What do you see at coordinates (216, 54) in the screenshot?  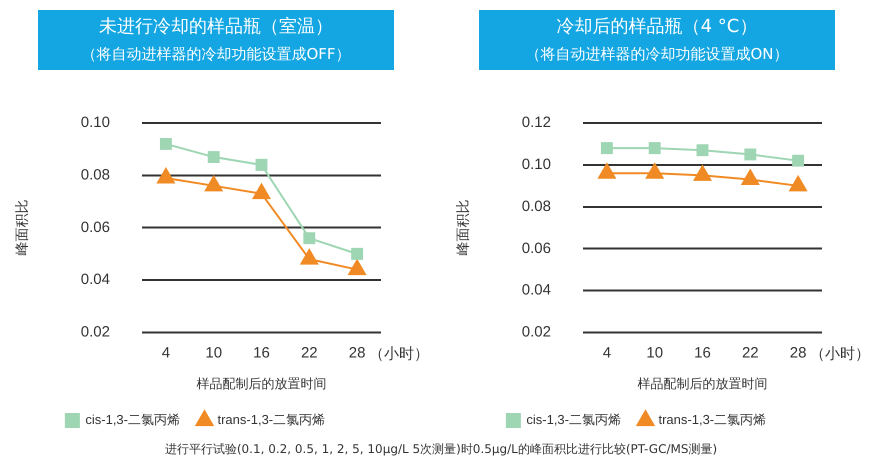 I see `chart-subtitle: （将自动进样器的冷却功能设置成OFF）` at bounding box center [216, 54].